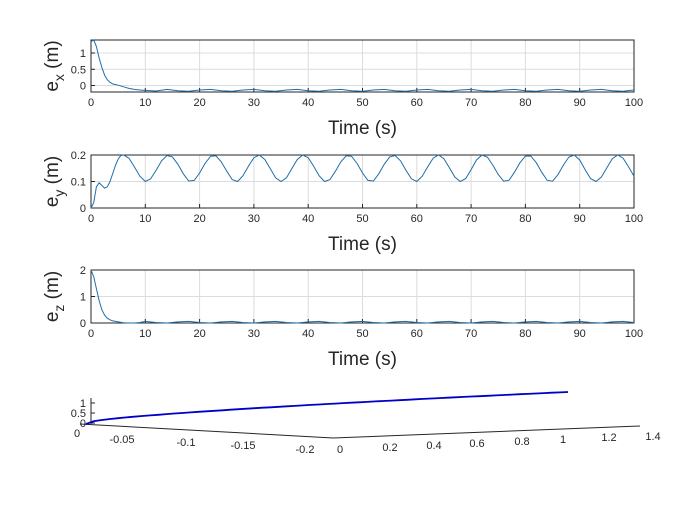 Image resolution: width=700 pixels, height=525 pixels. Describe the element at coordinates (206, 431) in the screenshot. I see `x-axis-line` at that location.